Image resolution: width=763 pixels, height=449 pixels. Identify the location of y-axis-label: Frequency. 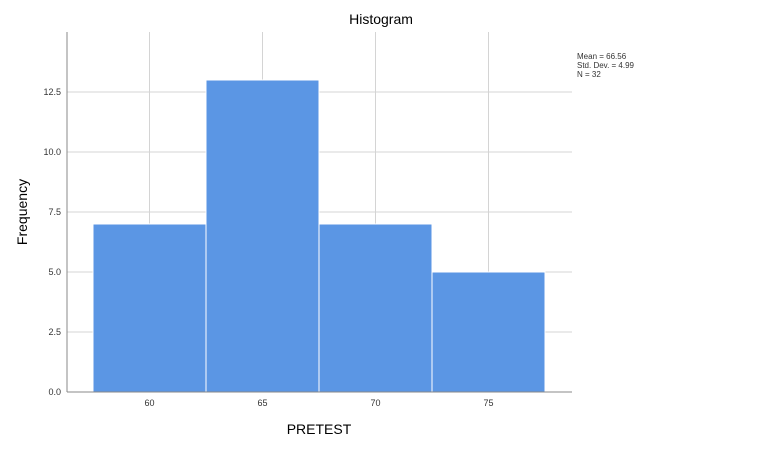
(22, 212).